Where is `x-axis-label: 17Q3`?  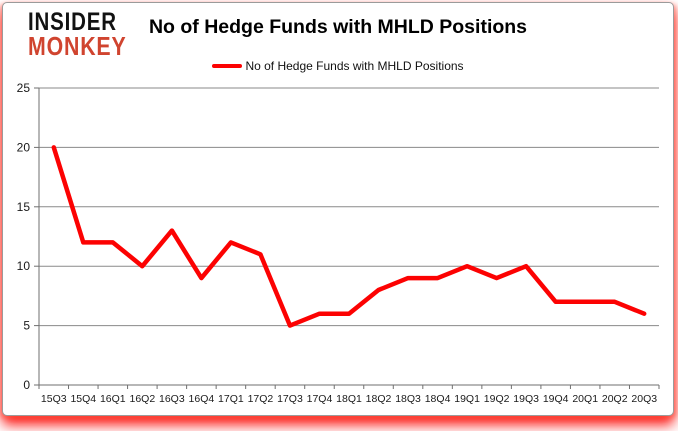
x-axis-label: 17Q3 is located at coordinates (290, 399).